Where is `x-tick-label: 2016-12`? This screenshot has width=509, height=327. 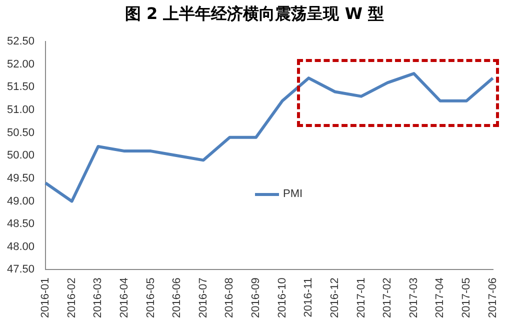 x-tick-label: 2016-12 is located at coordinates (334, 298).